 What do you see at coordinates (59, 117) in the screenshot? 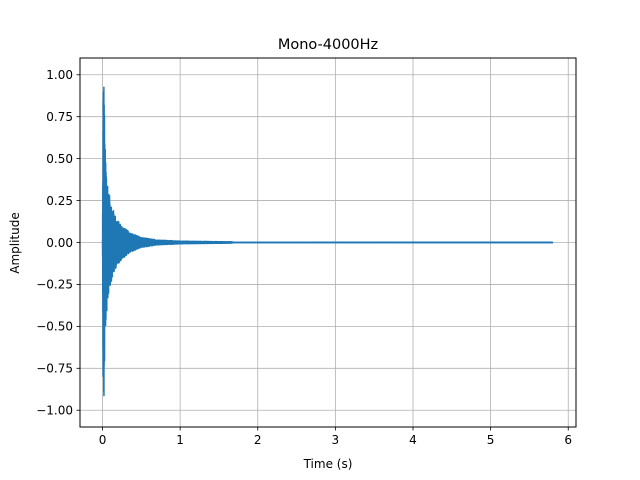
I see `y-tick-label: 0.75` at bounding box center [59, 117].